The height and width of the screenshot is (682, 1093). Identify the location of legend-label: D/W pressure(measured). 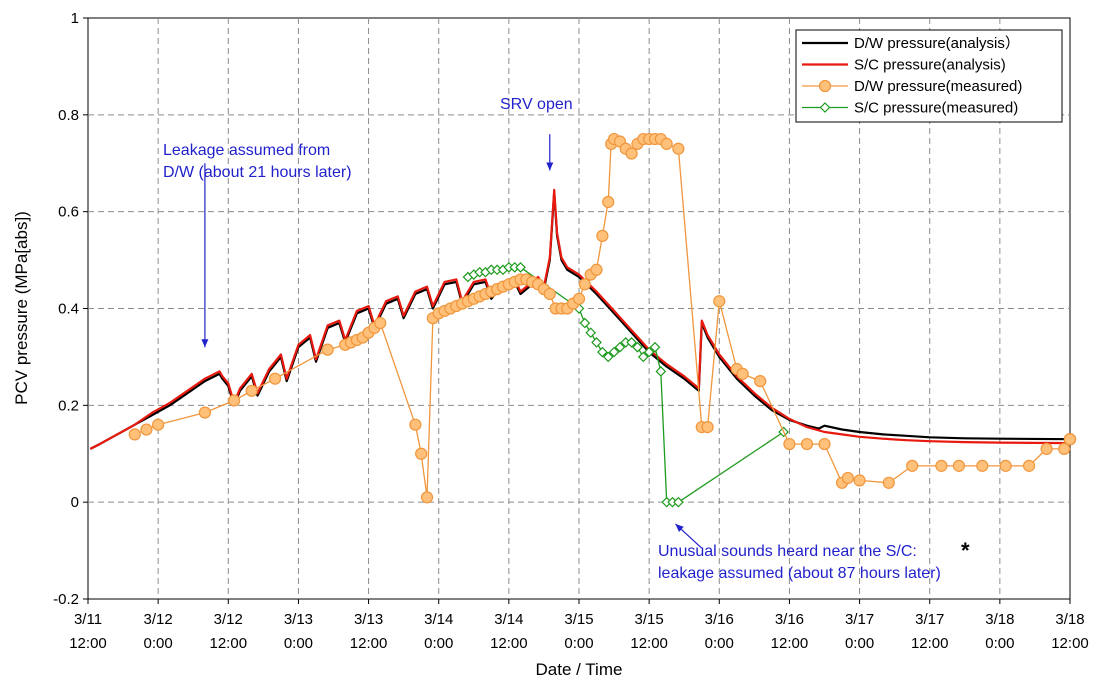
(938, 86).